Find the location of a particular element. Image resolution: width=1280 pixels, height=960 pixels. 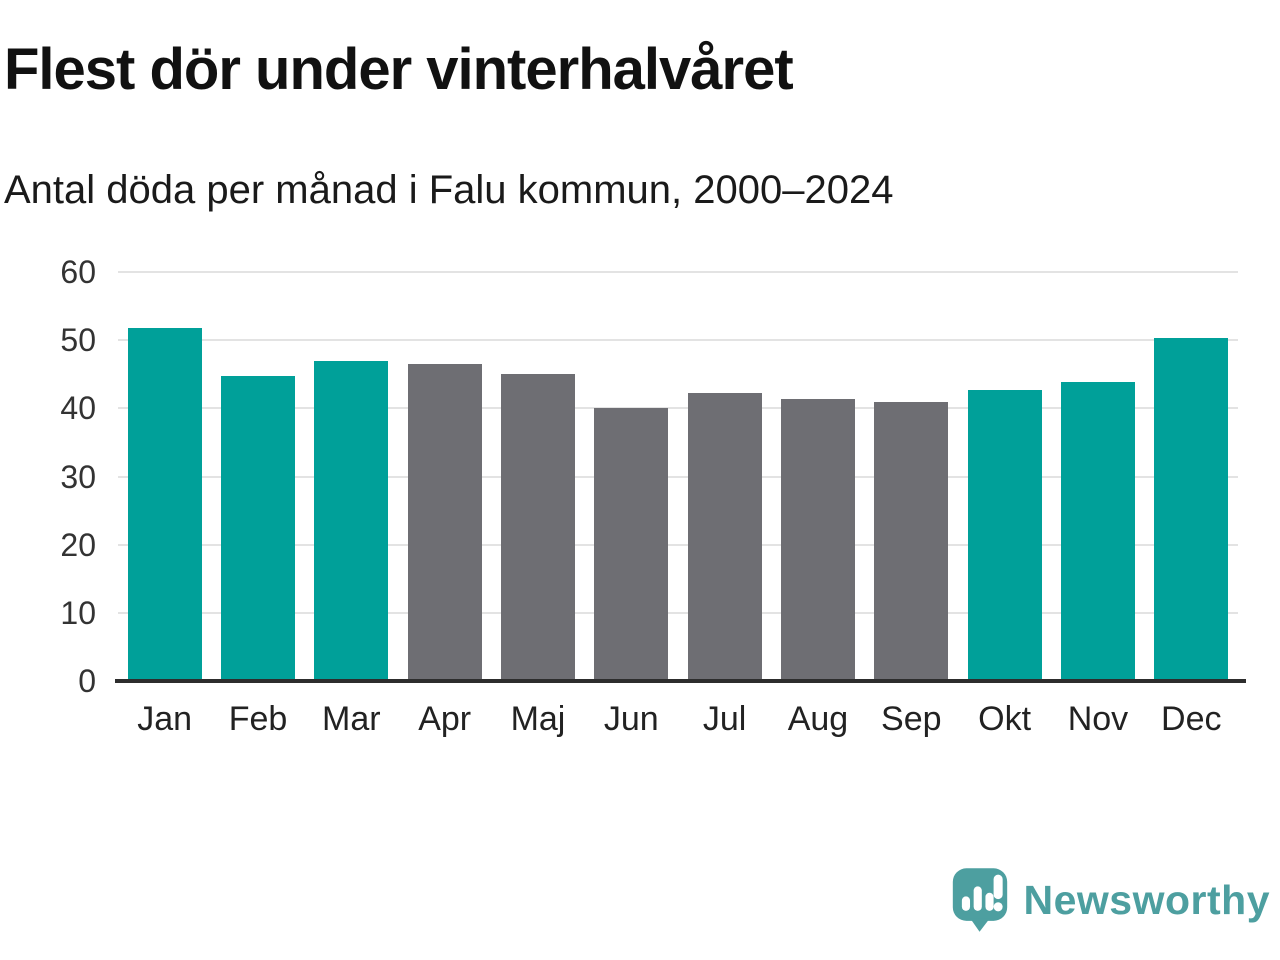

bar-slot-okt is located at coordinates (1004, 476).